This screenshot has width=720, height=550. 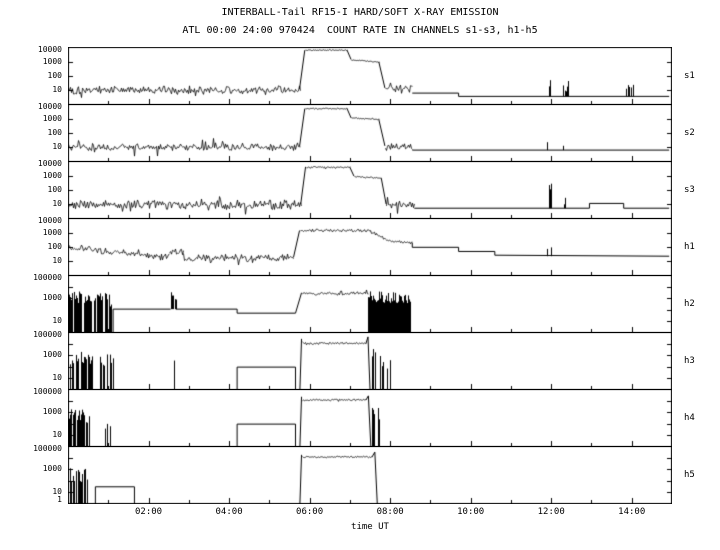 I want to click on panel-label-s1: s1, so click(x=689, y=76).